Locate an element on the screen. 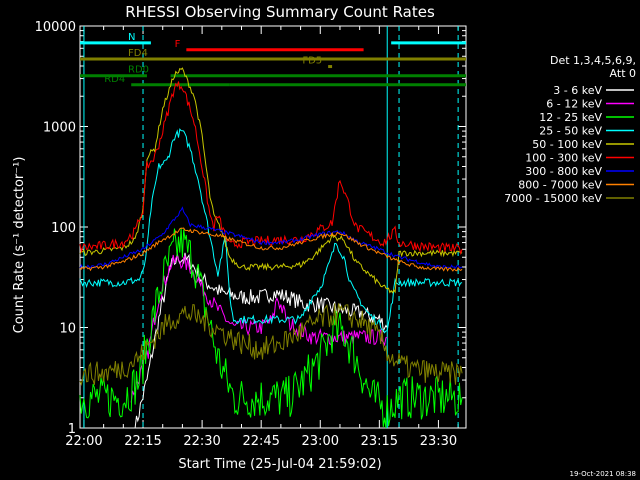  legend-entry-label: 800 - 7000 keV is located at coordinates (560, 185).